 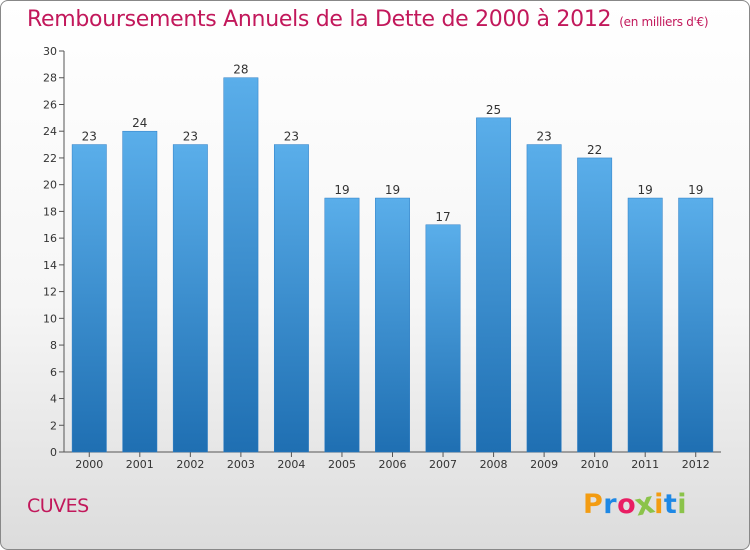 I want to click on y-tick-label: 16, so click(x=50, y=238).